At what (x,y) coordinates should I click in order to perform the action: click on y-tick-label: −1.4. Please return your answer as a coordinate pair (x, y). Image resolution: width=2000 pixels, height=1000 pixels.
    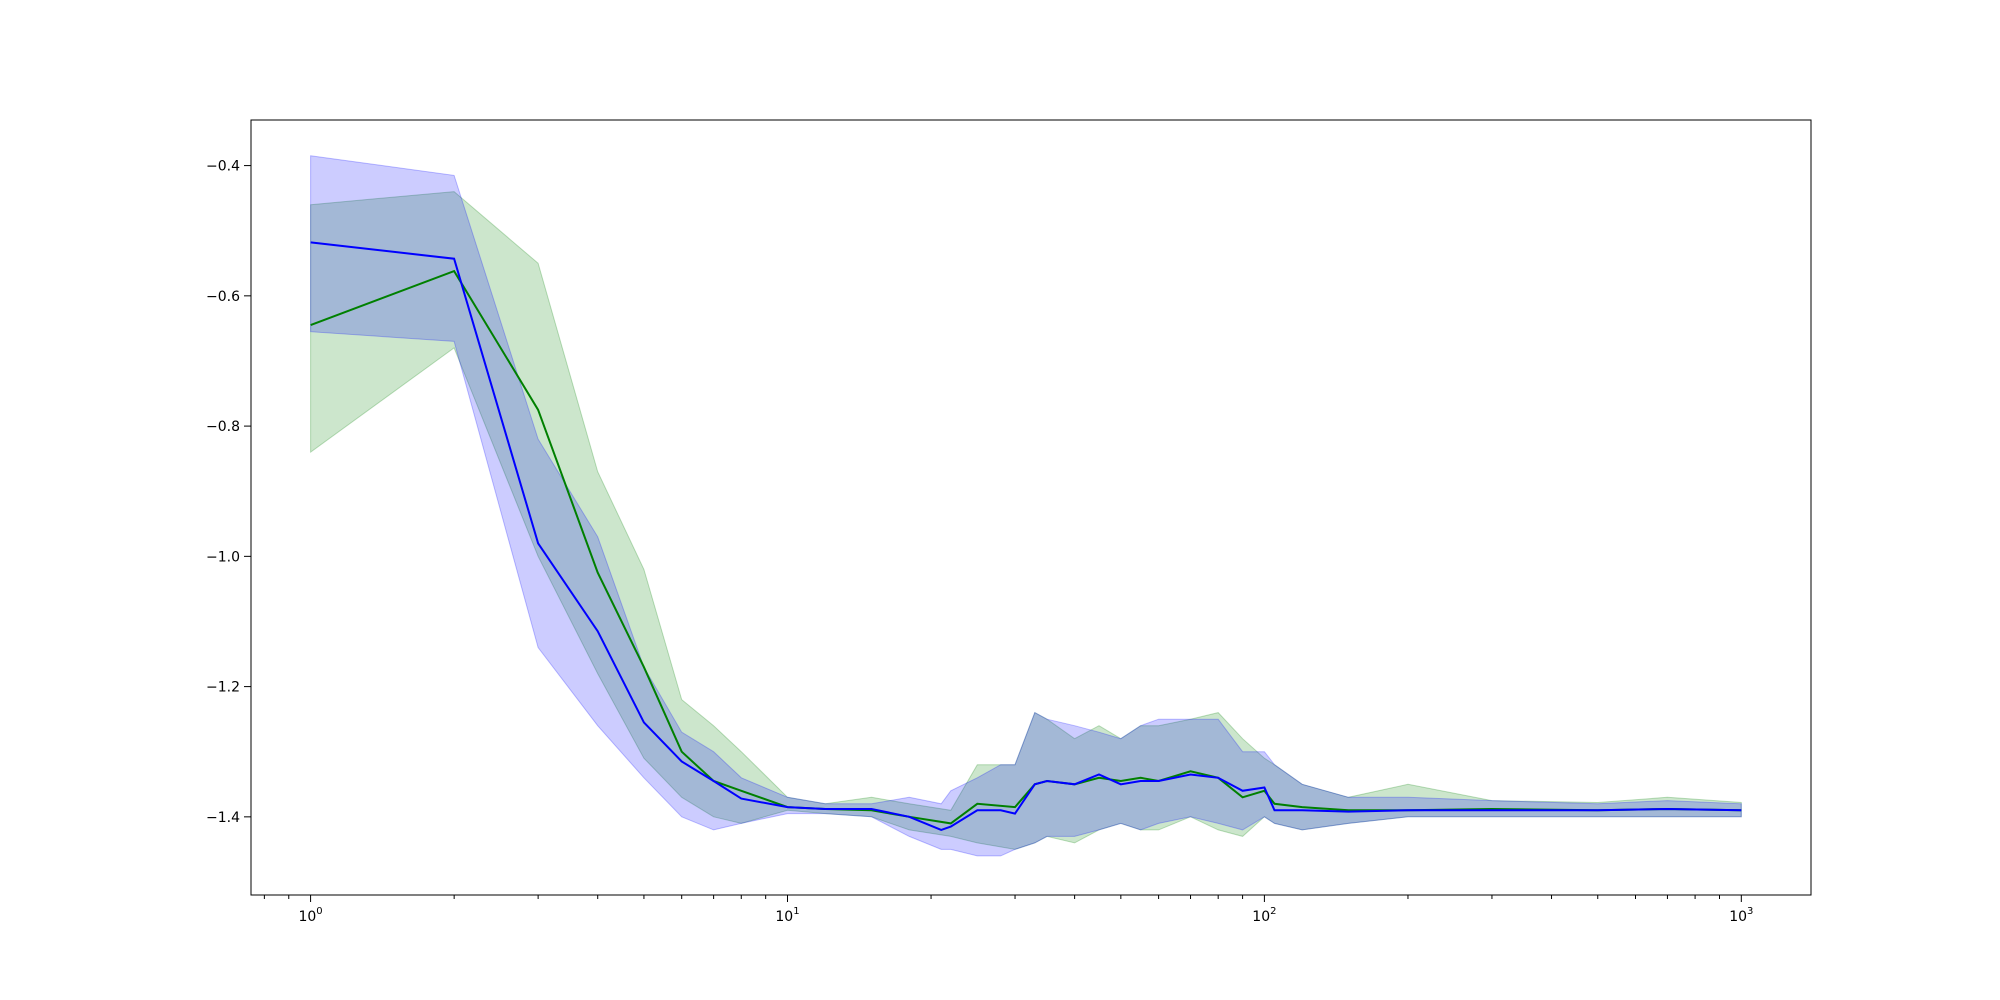
    Looking at the image, I should click on (223, 818).